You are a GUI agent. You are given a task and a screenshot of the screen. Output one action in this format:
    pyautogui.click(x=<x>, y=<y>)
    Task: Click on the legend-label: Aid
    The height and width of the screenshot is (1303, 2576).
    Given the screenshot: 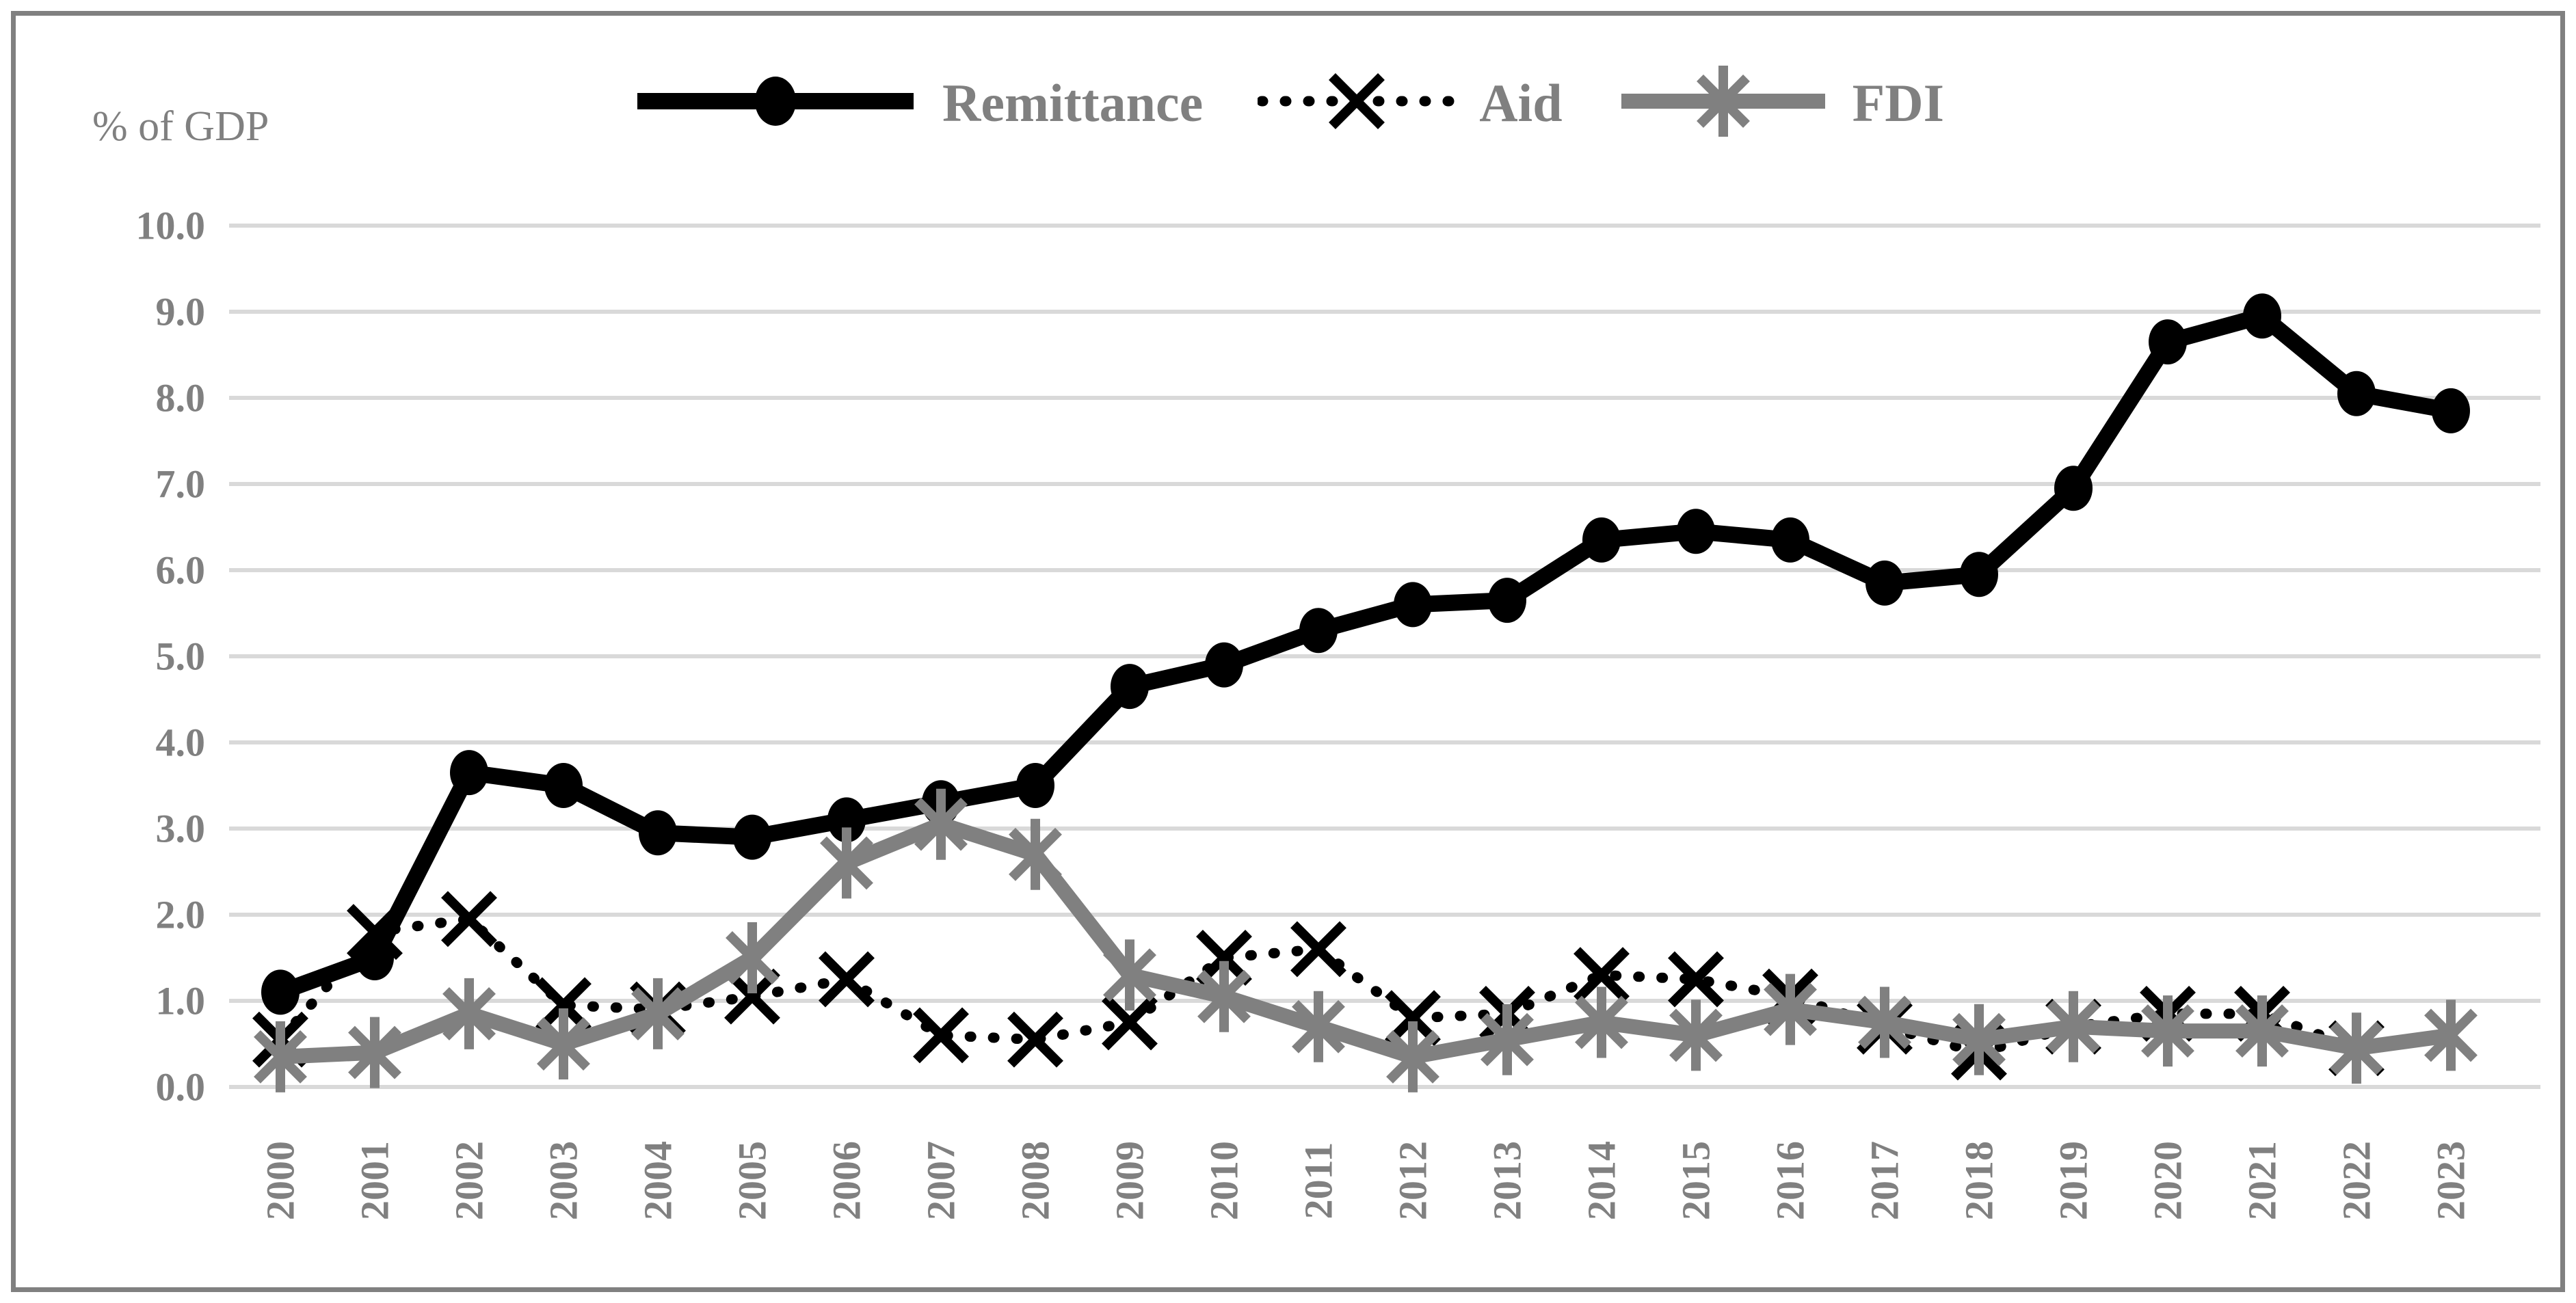 What is the action you would take?
    pyautogui.click(x=1521, y=103)
    